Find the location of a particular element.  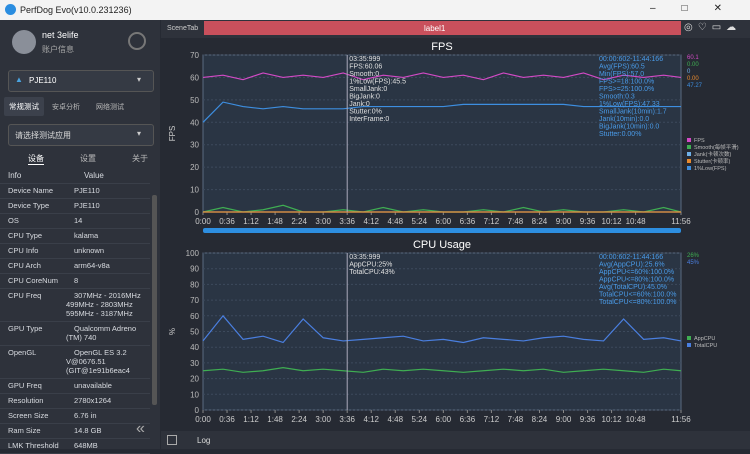

info-key: LMK Threshold is located at coordinates (33, 445).